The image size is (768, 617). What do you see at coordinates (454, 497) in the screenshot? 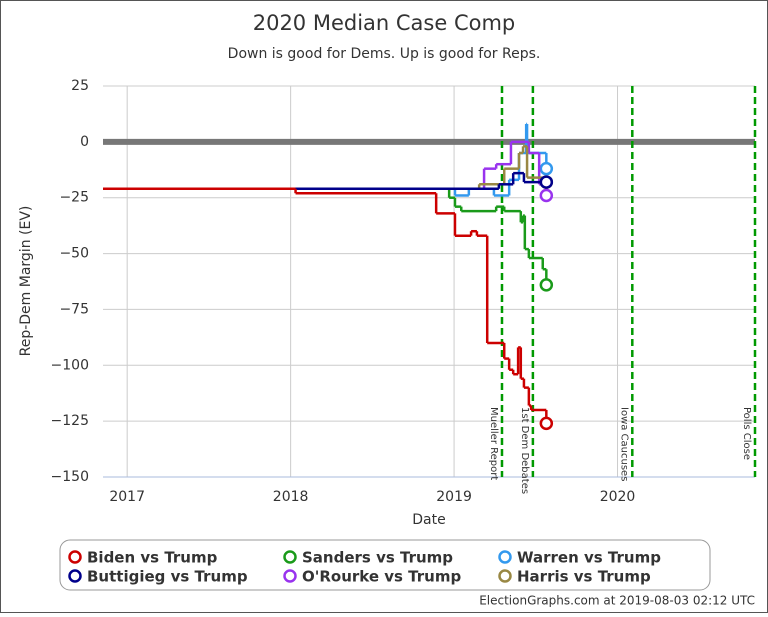
I see `x-tick-label: 2019` at bounding box center [454, 497].